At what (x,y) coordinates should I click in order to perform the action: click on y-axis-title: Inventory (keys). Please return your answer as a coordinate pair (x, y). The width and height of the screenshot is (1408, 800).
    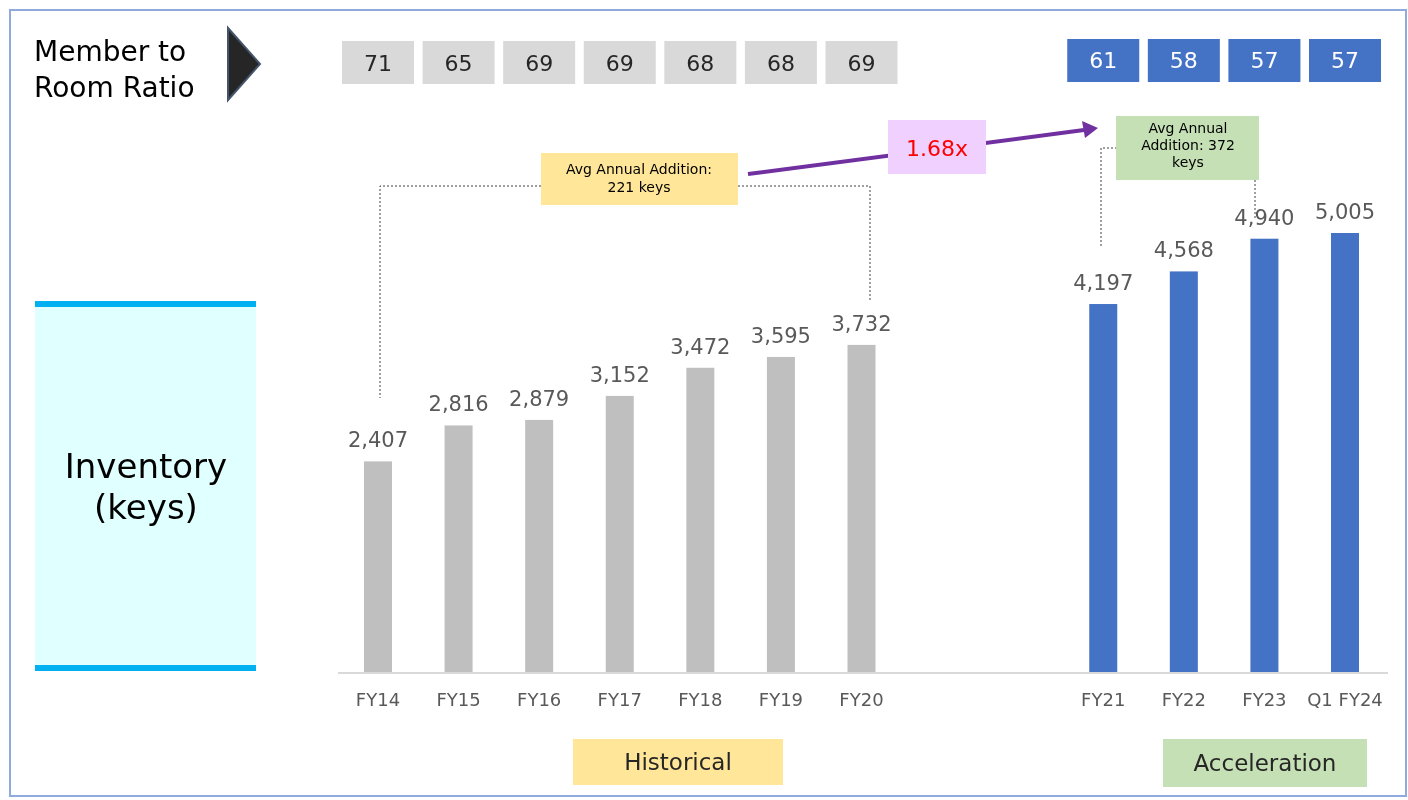
    Looking at the image, I should click on (146, 486).